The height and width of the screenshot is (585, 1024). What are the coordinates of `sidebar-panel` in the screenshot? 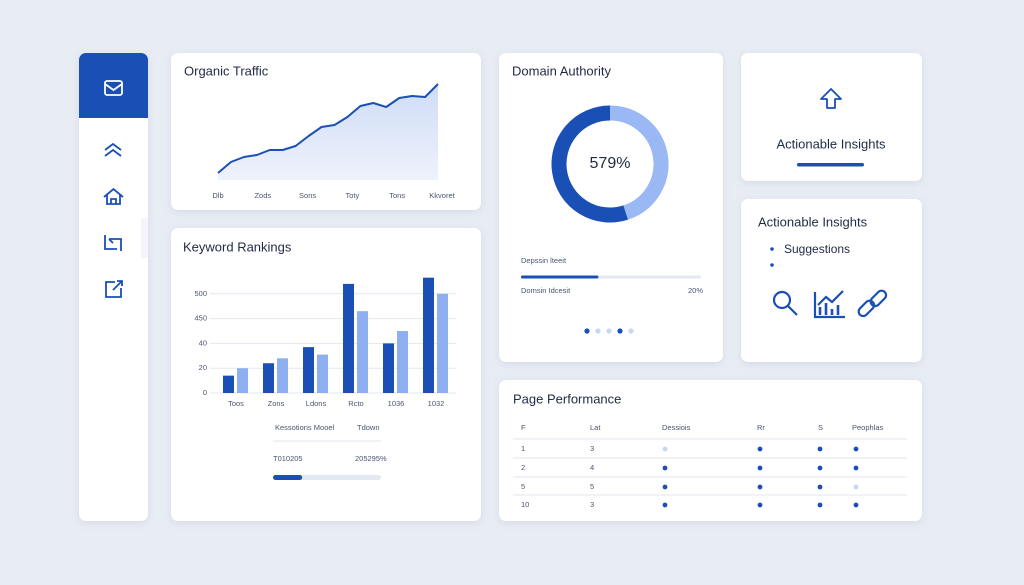 It's located at (113, 287).